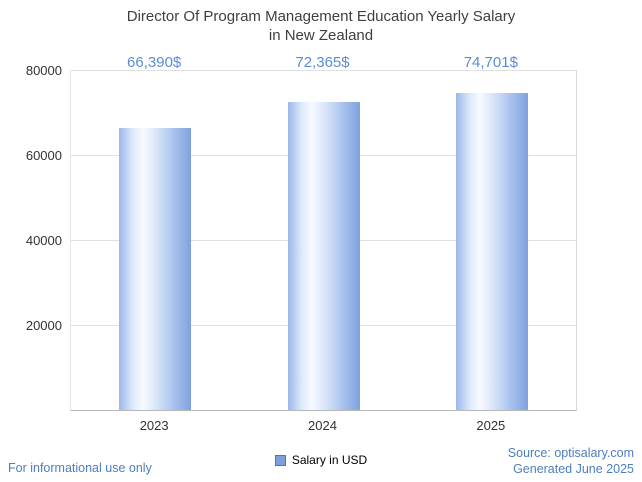 Image resolution: width=642 pixels, height=482 pixels. What do you see at coordinates (43, 325) in the screenshot?
I see `y-axis-tick-label: 20000` at bounding box center [43, 325].